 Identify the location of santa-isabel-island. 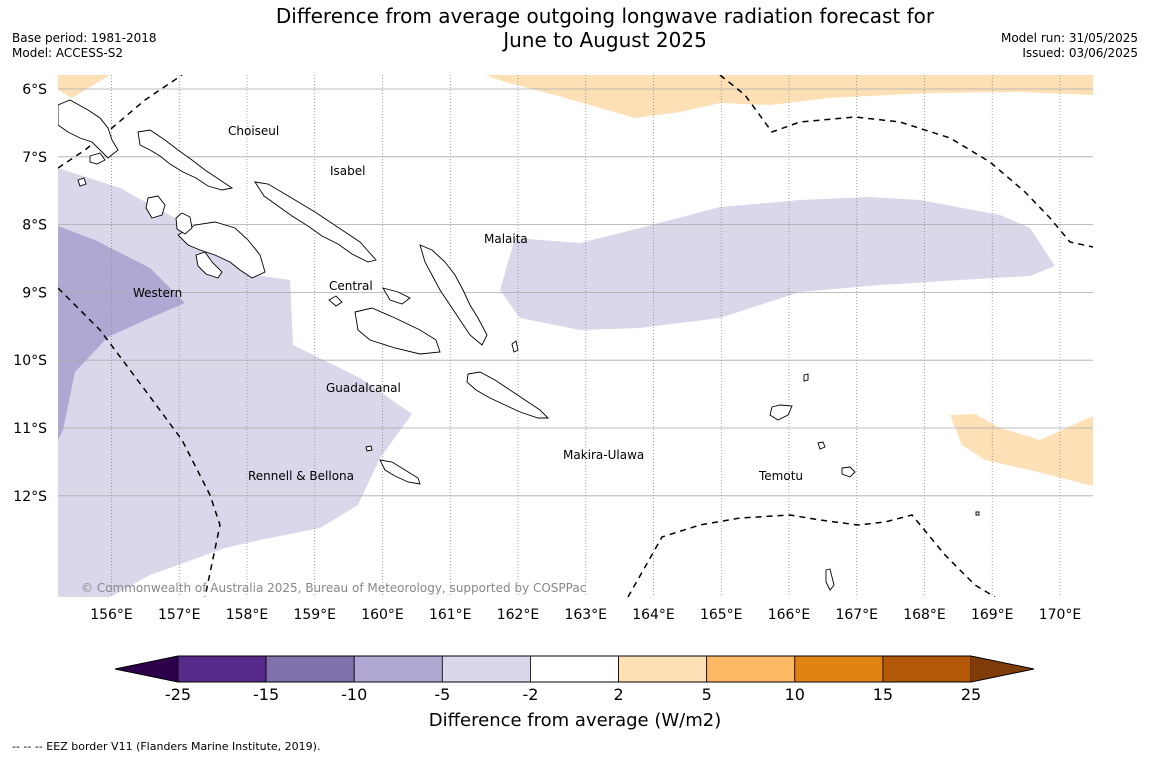
(315, 222).